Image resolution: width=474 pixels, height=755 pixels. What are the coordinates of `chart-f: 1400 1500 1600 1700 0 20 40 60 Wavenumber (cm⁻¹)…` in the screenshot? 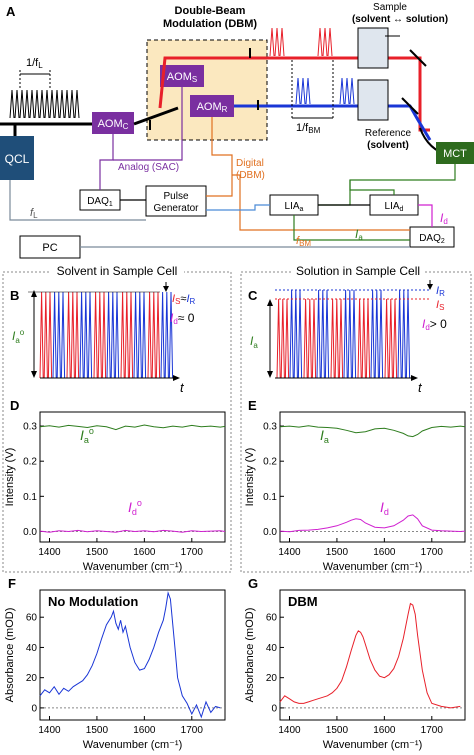 It's located at (115, 670).